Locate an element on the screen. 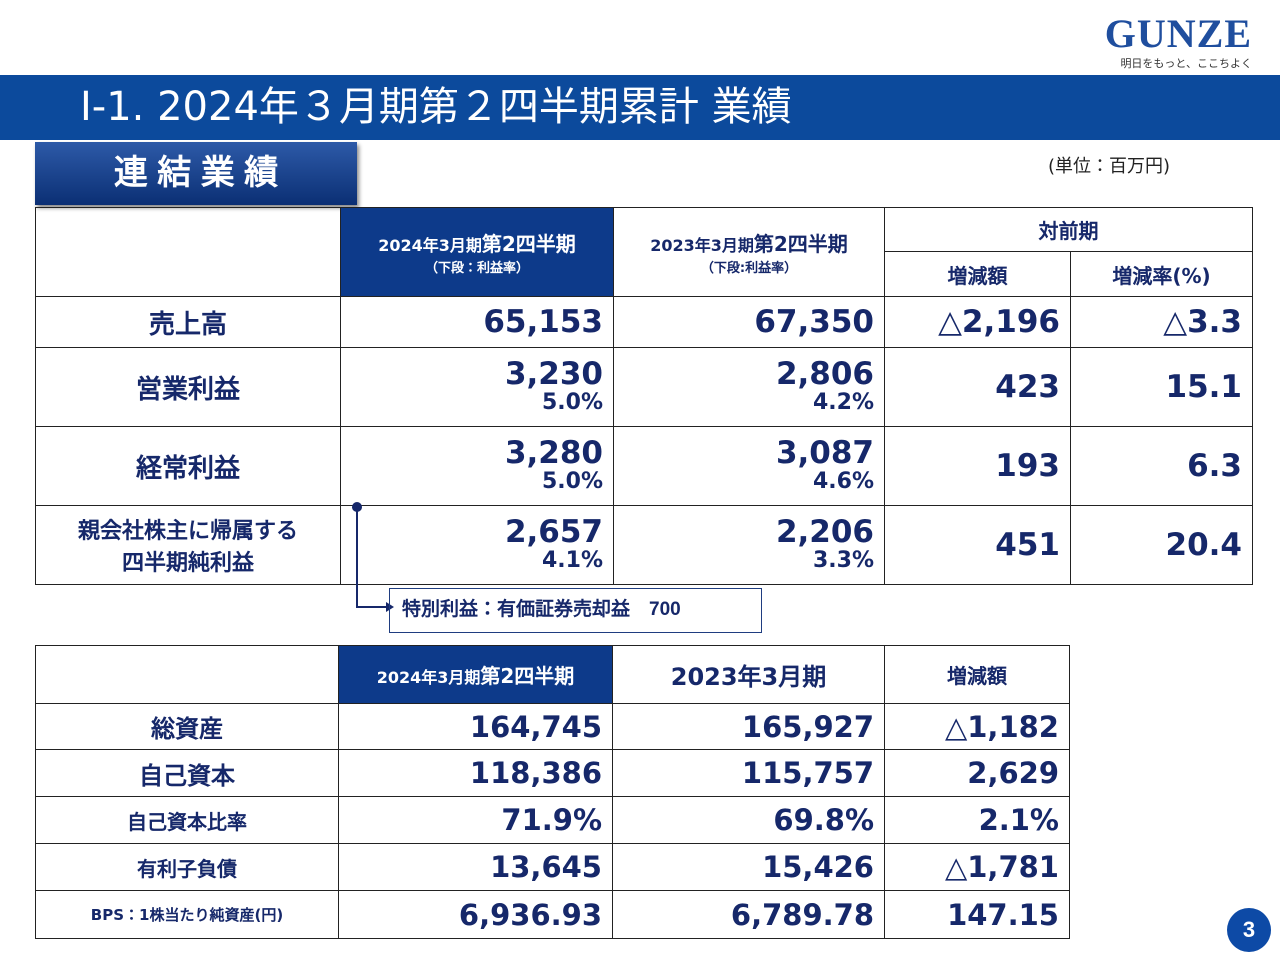 The width and height of the screenshot is (1280, 960). data-row: 有利子負債 13,645 15,426 △1,781 is located at coordinates (552, 867).